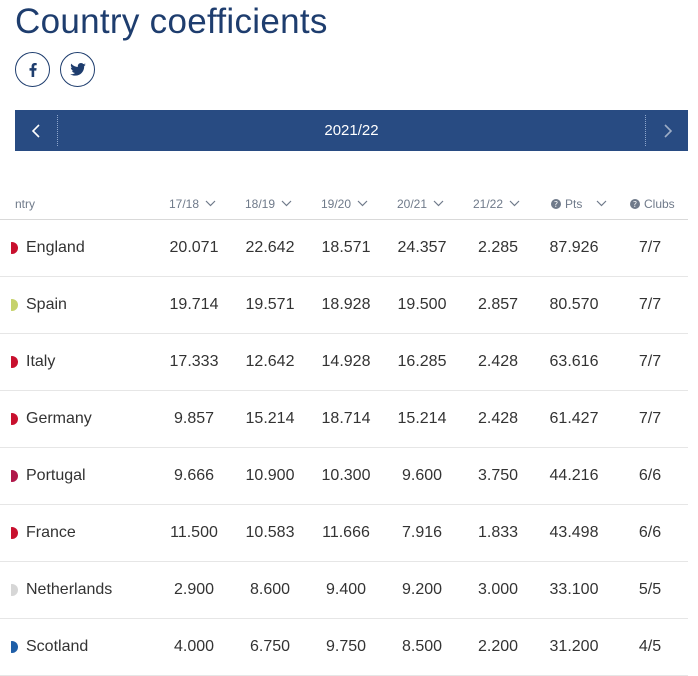 The height and width of the screenshot is (676, 698). Describe the element at coordinates (55, 247) in the screenshot. I see `country-name: England` at that location.